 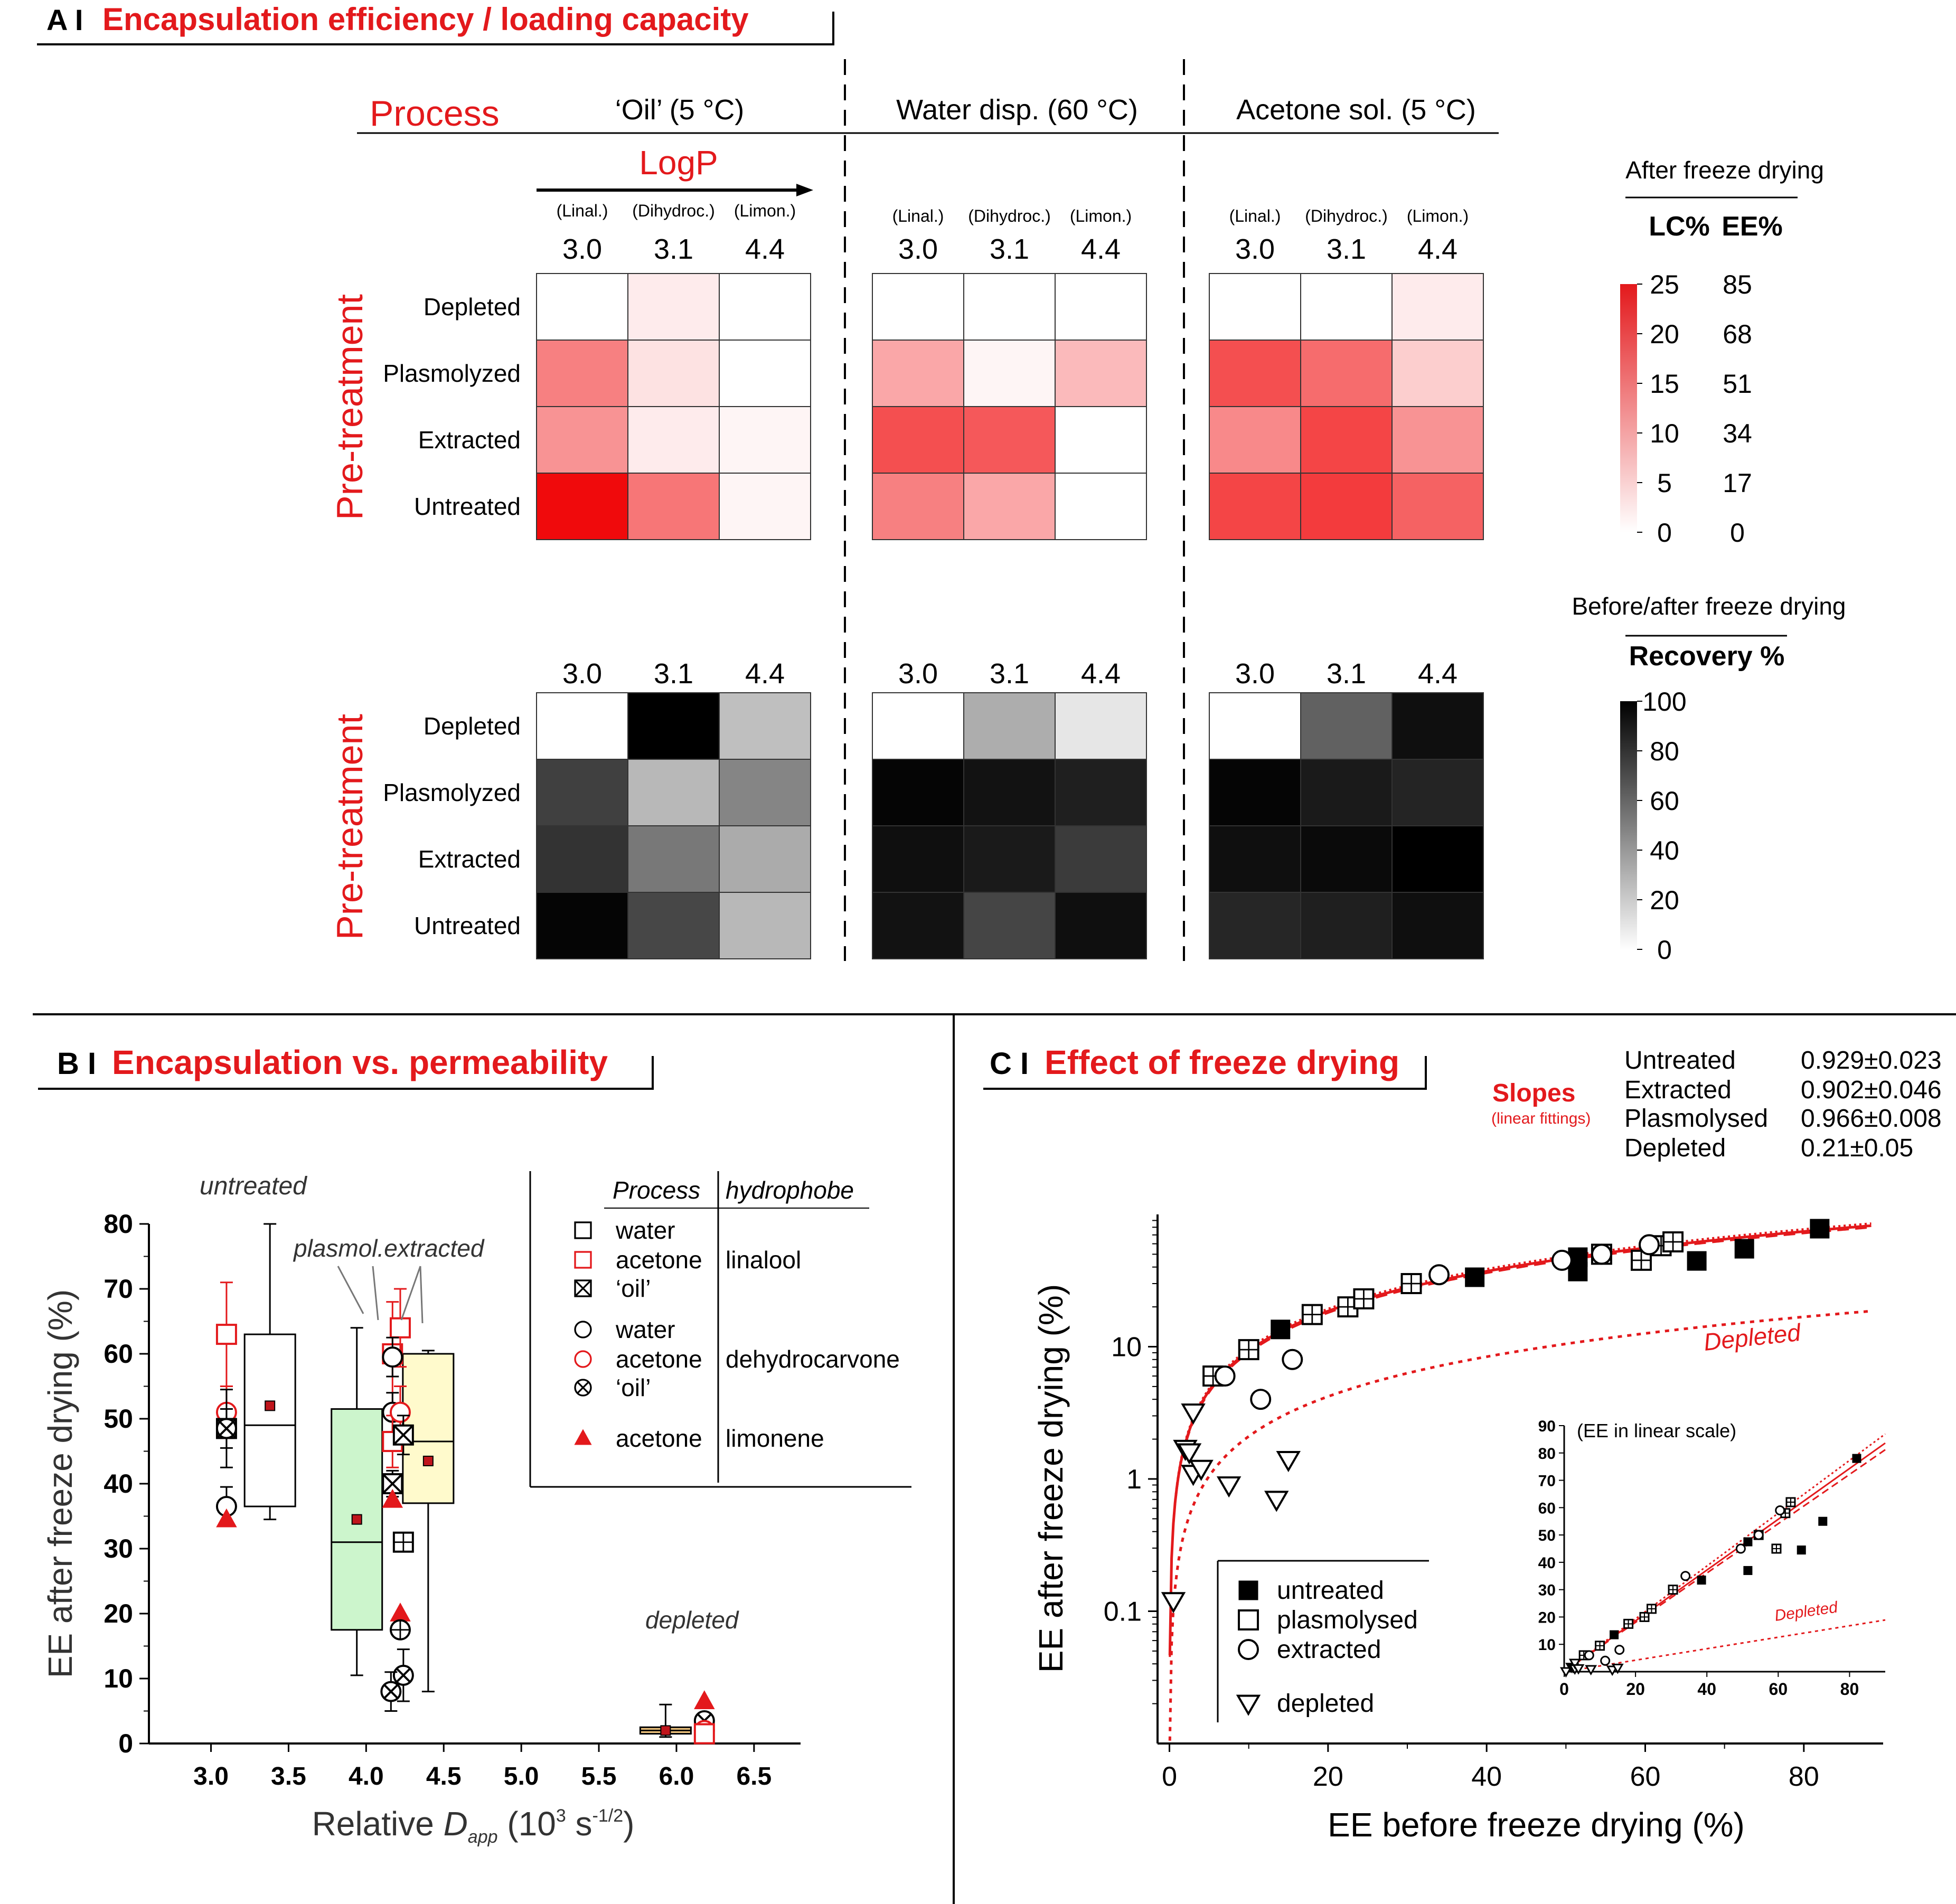 What do you see at coordinates (1665, 284) in the screenshot?
I see `legend-lc-tick: 25` at bounding box center [1665, 284].